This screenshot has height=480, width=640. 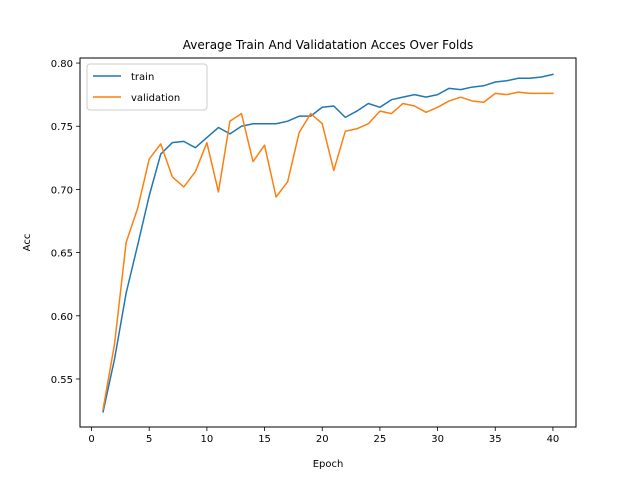 I want to click on y-tick-label: 0.70, so click(x=62, y=190).